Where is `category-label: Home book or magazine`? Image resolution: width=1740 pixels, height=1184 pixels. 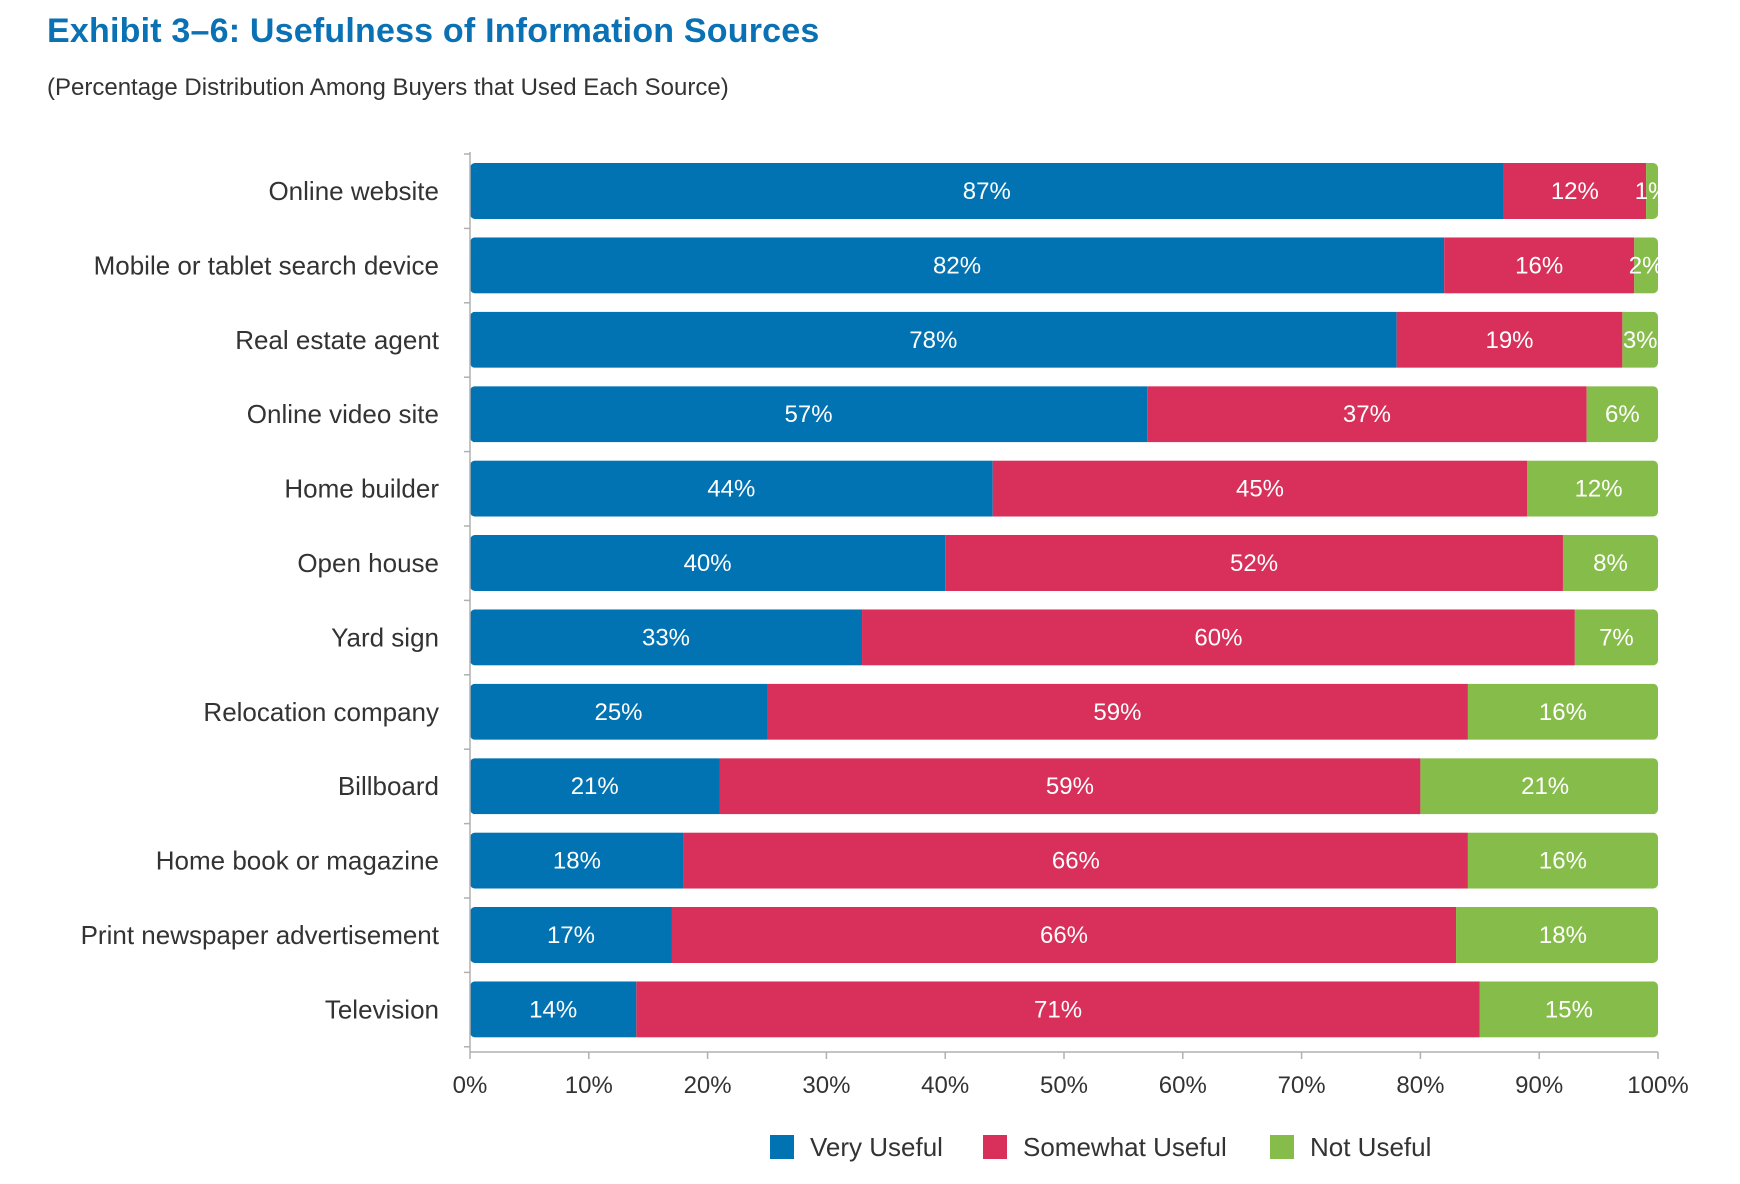
category-label: Home book or magazine is located at coordinates (297, 861).